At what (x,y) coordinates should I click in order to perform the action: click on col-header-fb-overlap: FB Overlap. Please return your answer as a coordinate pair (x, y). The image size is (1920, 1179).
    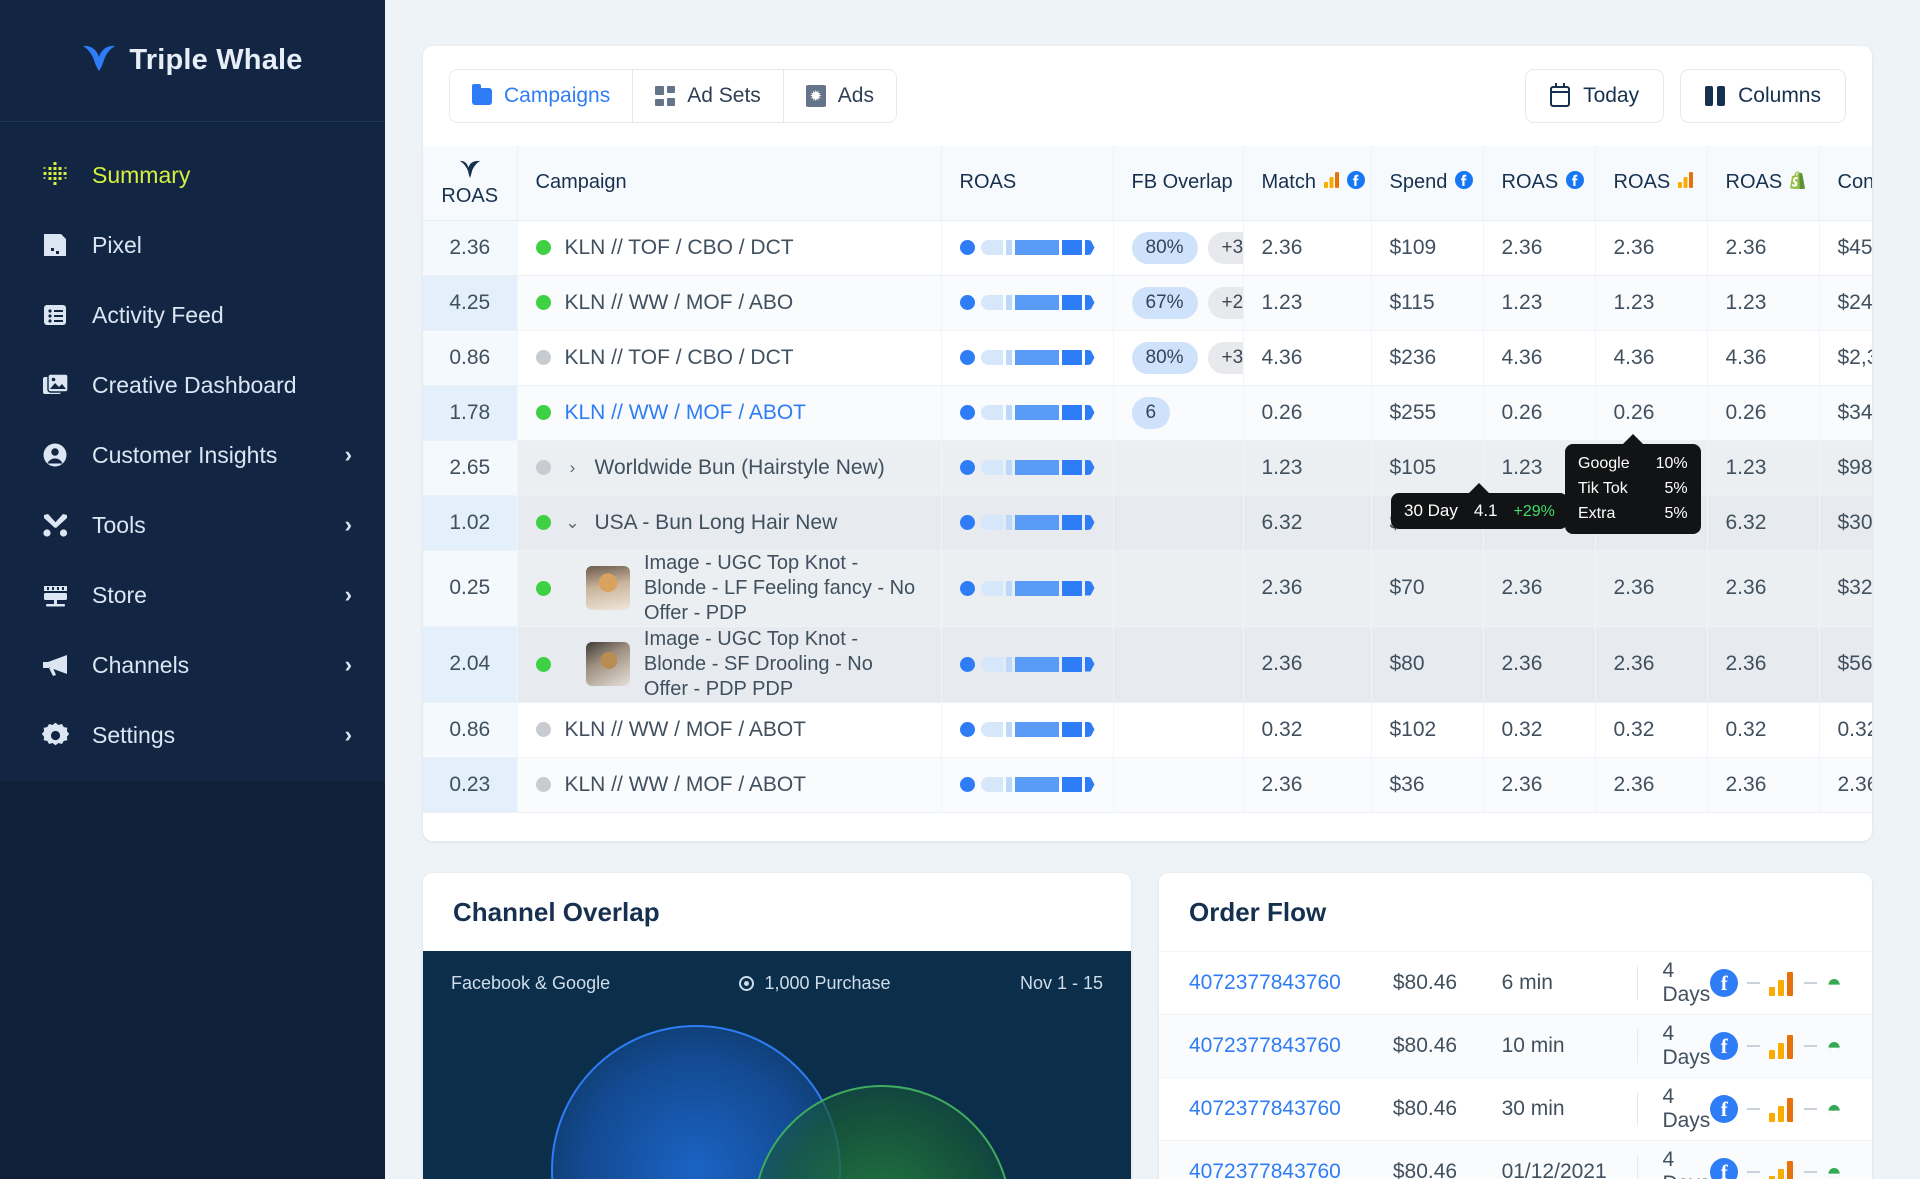
    Looking at the image, I should click on (1178, 183).